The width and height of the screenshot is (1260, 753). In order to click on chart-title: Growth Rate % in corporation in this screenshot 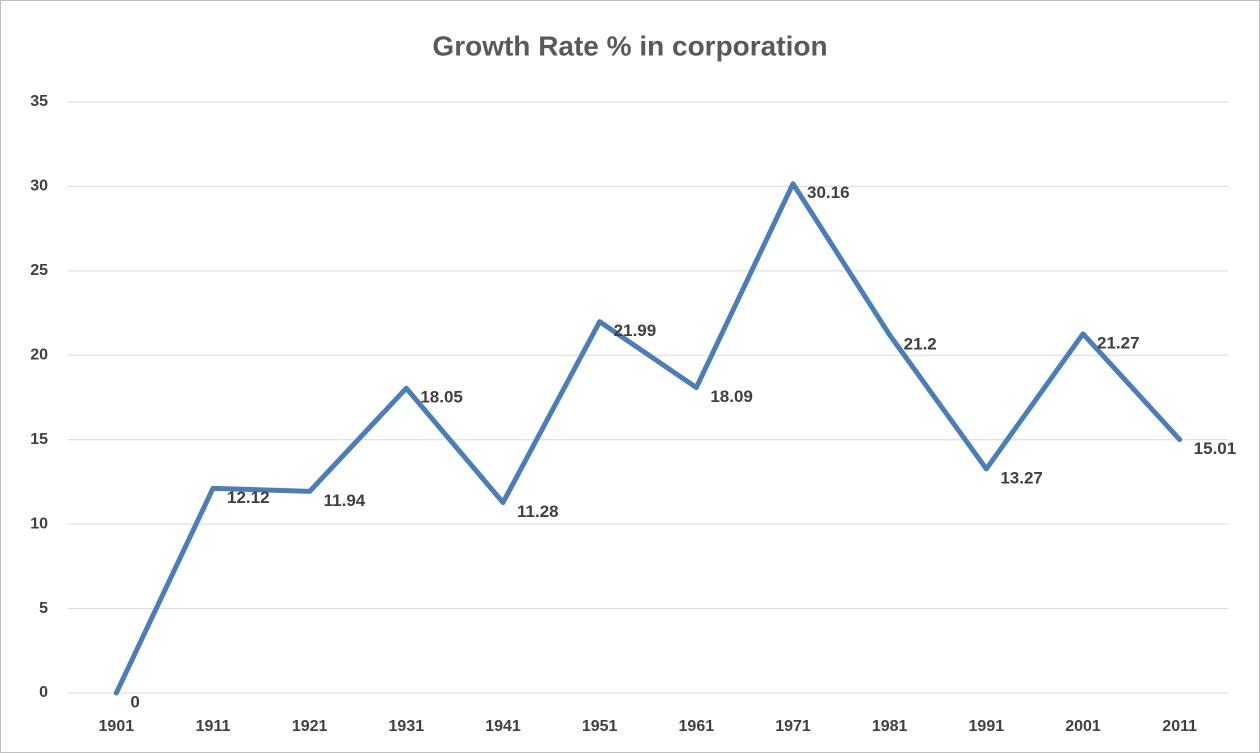, I will do `click(629, 45)`.